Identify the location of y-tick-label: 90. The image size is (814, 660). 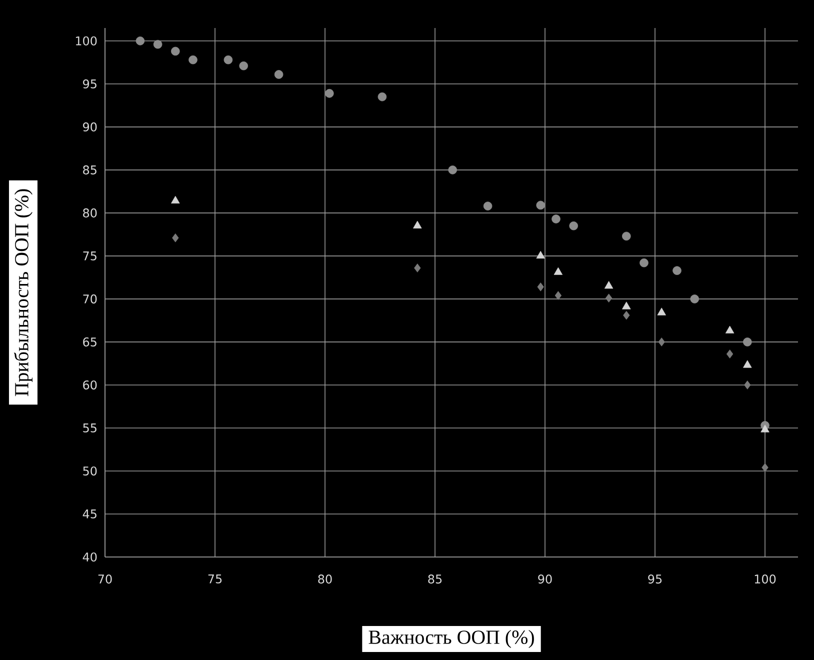
(90, 127).